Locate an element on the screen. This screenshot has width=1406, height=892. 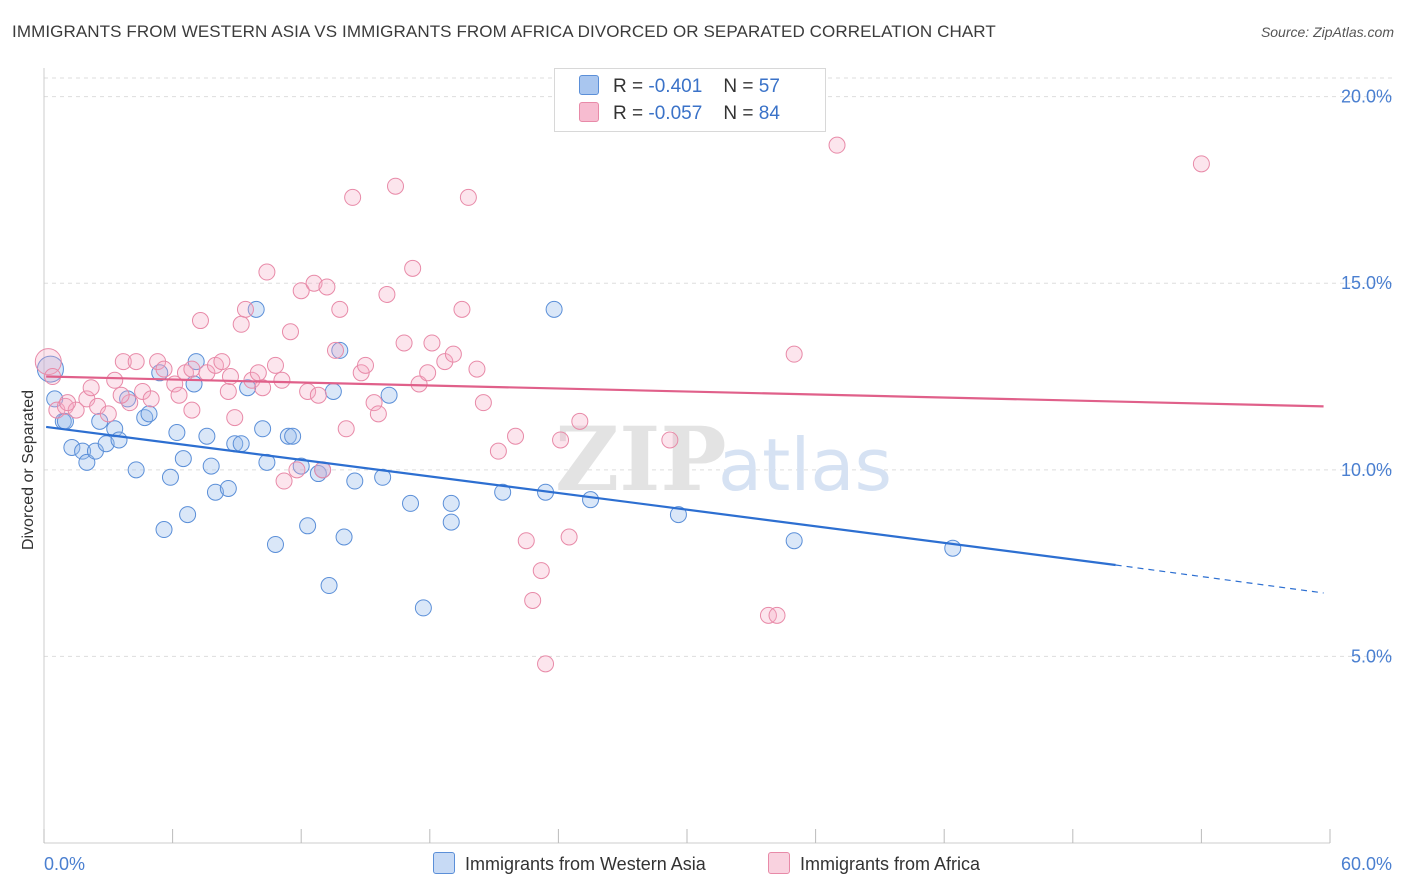
legend-item-africa: Immigrants from Africa is located at coordinates (874, 863).